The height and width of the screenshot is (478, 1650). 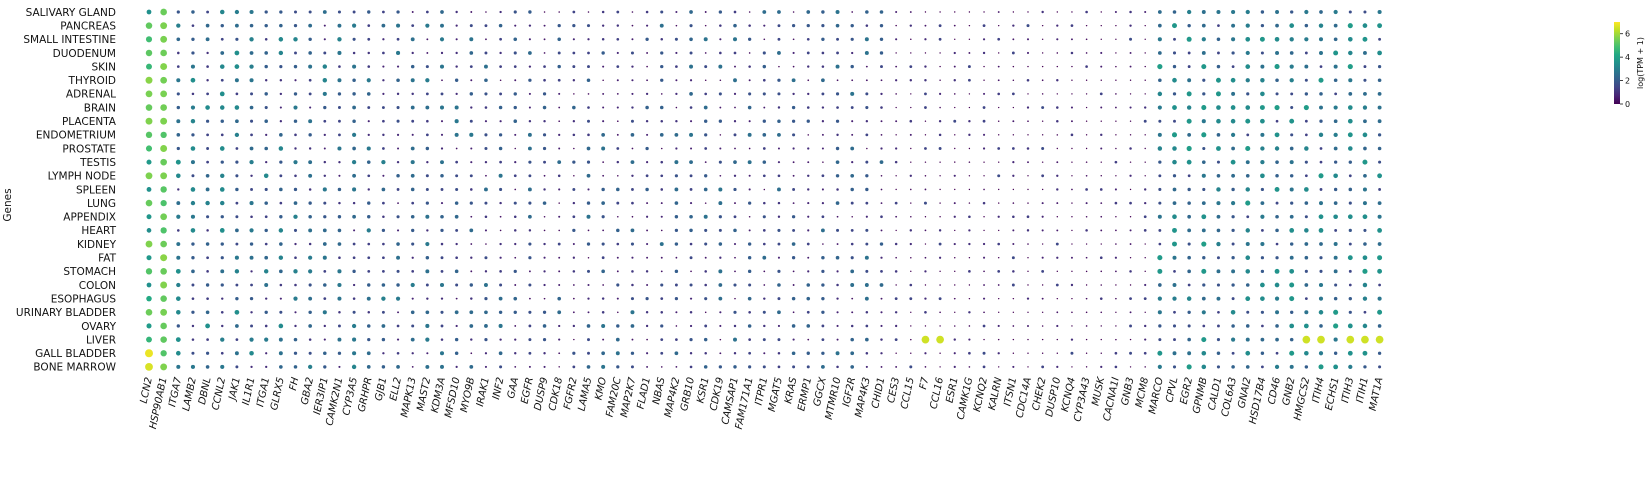 I want to click on column-label: CCL15, so click(x=907, y=393).